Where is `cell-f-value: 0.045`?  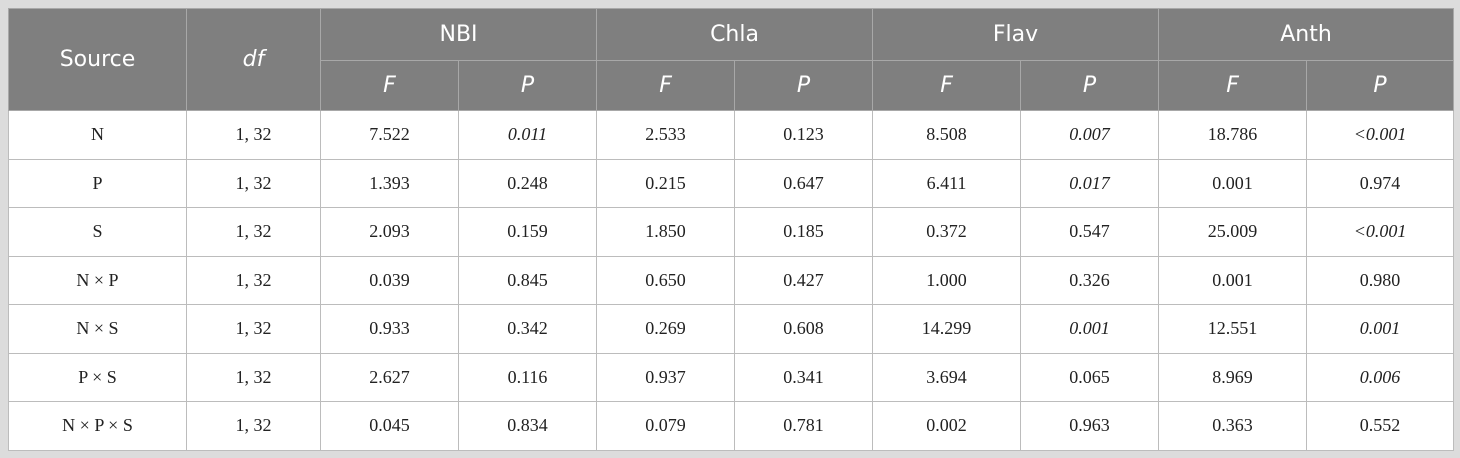 cell-f-value: 0.045 is located at coordinates (389, 426).